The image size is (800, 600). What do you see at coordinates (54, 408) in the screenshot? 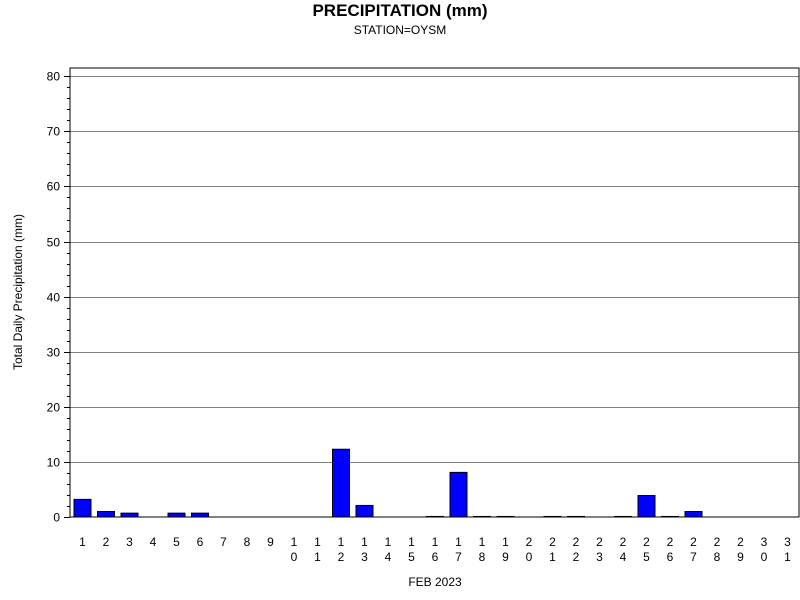
I see `y-tick-label: 20` at bounding box center [54, 408].